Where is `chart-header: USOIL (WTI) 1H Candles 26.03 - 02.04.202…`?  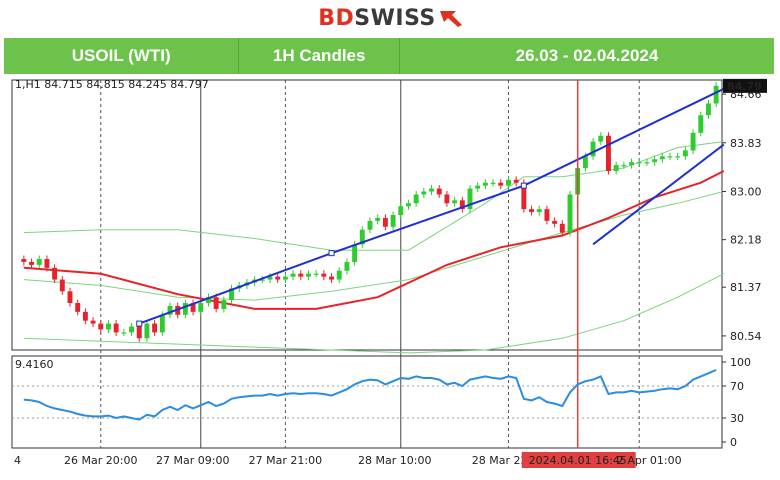
chart-header: USOIL (WTI) 1H Candles 26.03 - 02.04.202… is located at coordinates (389, 56).